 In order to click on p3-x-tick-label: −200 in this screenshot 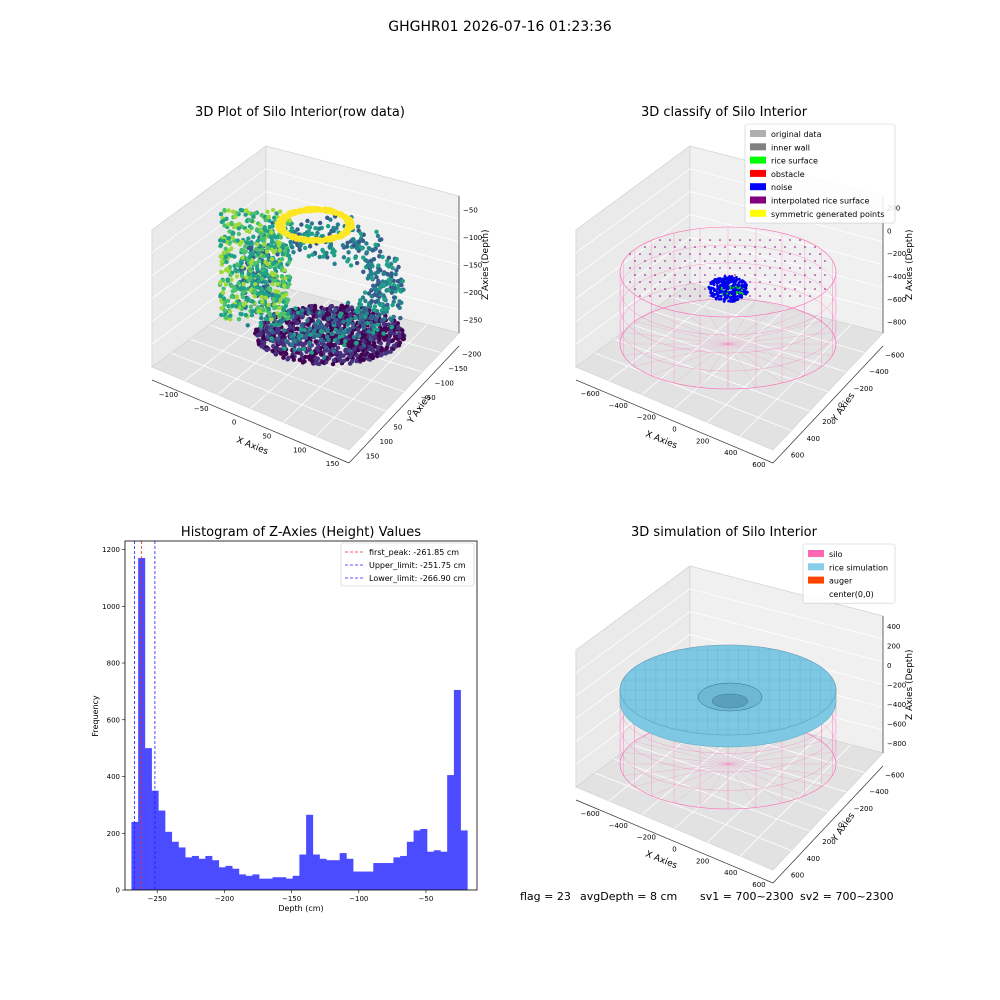, I will do `click(224, 899)`.